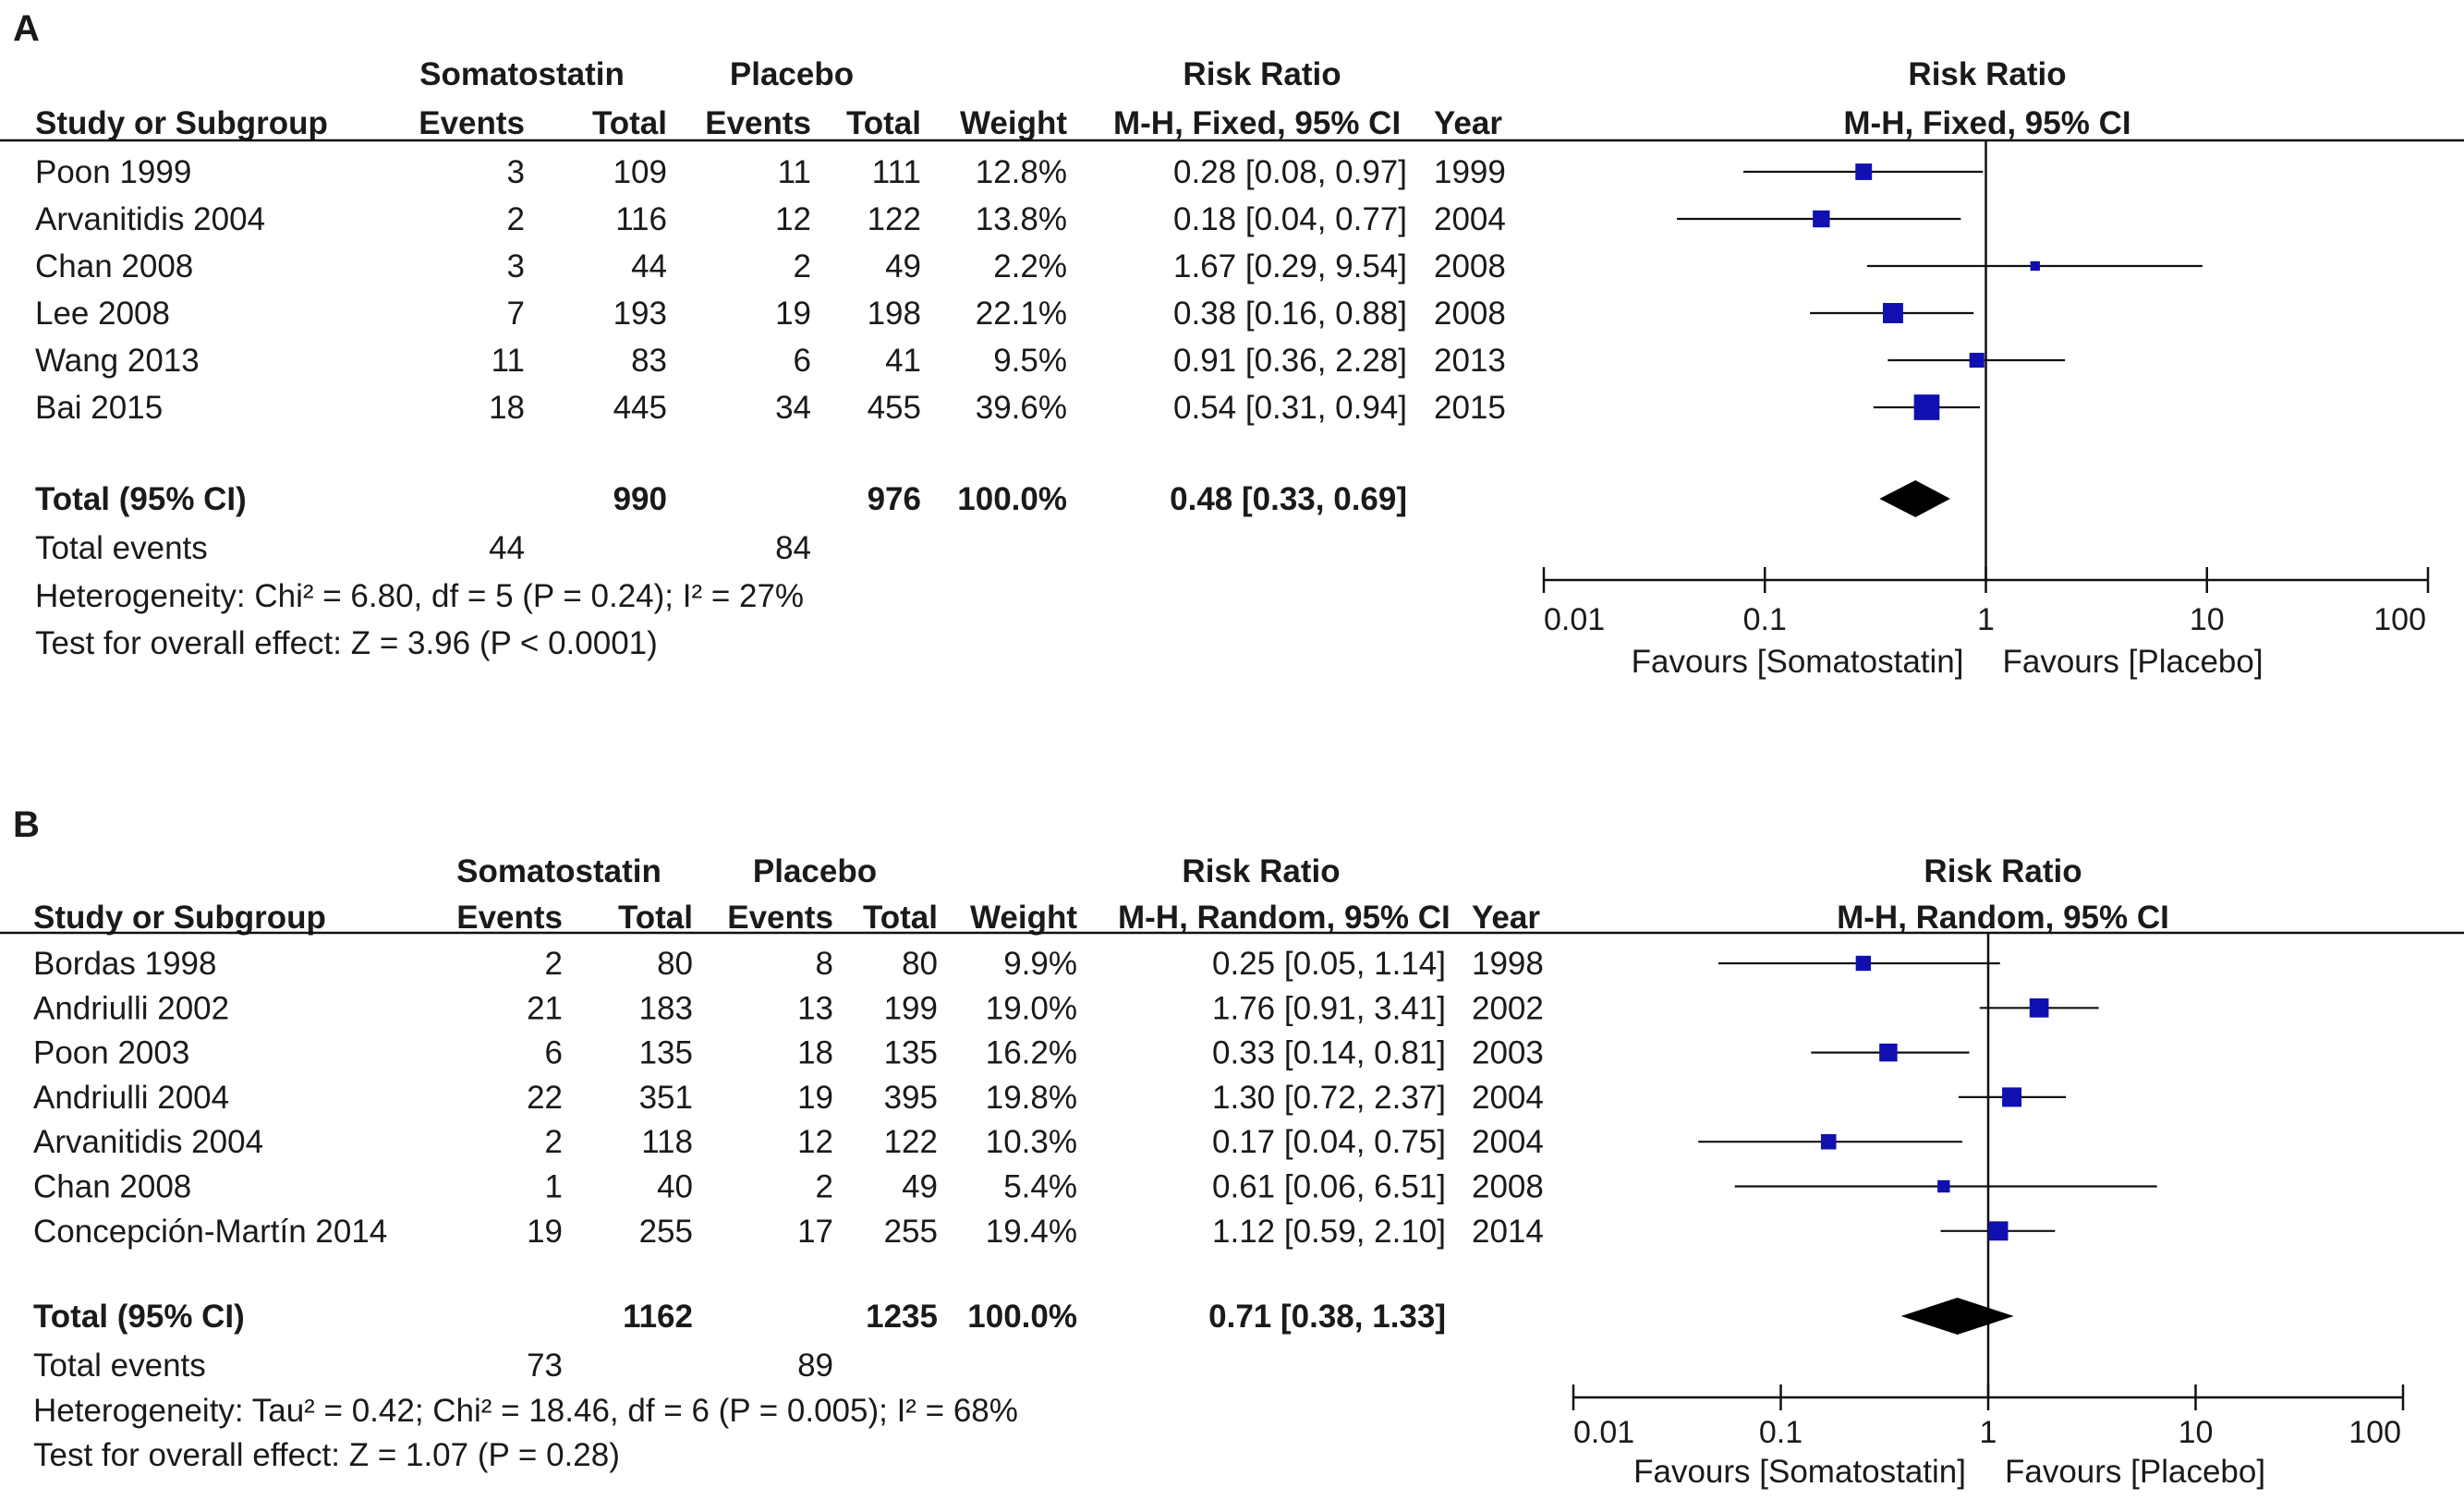 The image size is (2464, 1499). Describe the element at coordinates (2399, 619) in the screenshot. I see `panel-a-tick-label-4: 100` at that location.